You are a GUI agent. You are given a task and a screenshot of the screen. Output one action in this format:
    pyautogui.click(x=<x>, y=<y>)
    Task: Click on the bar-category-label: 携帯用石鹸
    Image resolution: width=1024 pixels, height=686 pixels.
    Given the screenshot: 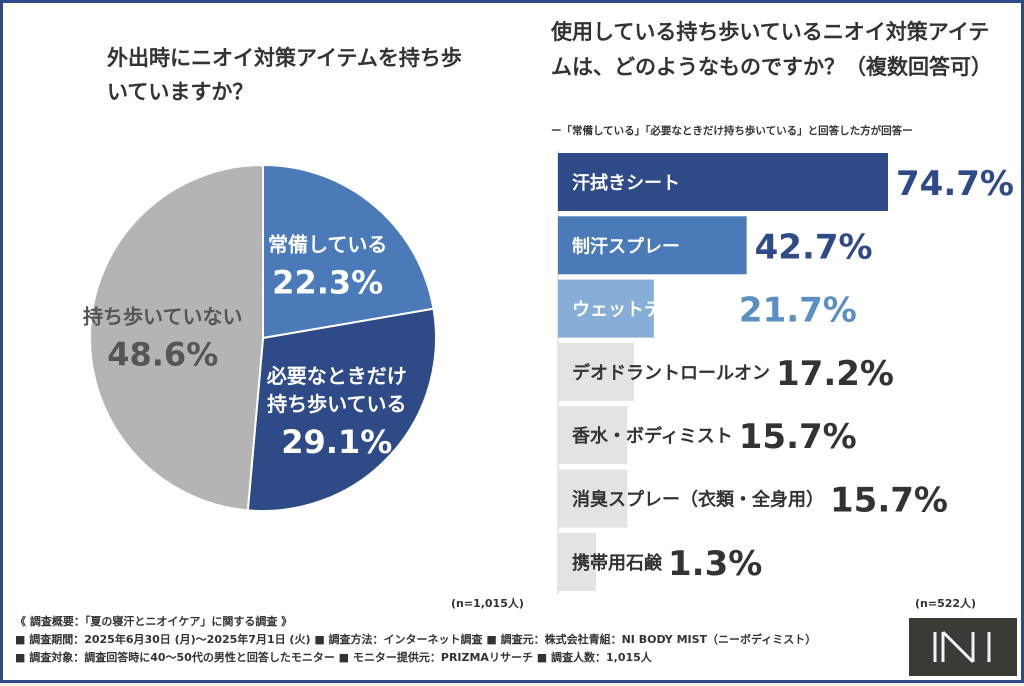 What is the action you would take?
    pyautogui.click(x=617, y=563)
    